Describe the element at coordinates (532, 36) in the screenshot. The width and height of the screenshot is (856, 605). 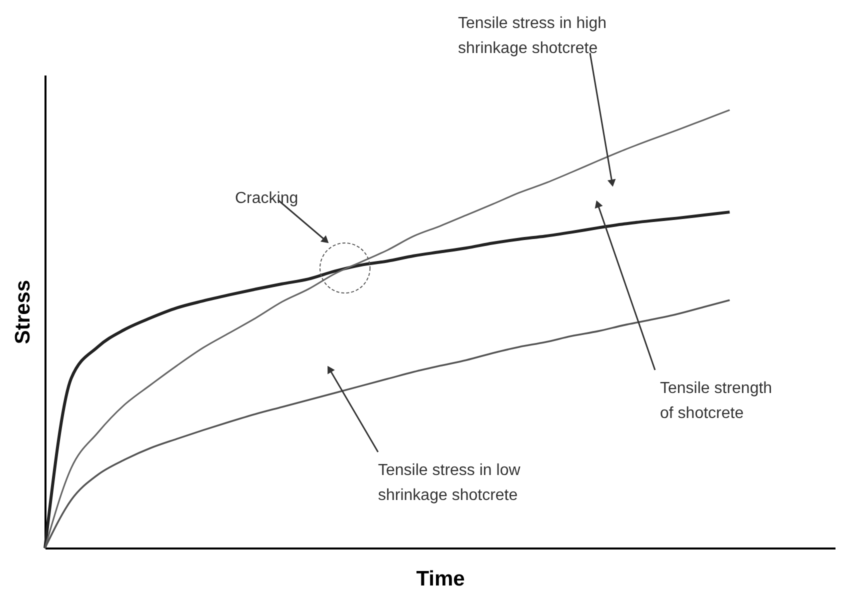
I see `text: Tensile stress in high shrinkage shotcrete` at that location.